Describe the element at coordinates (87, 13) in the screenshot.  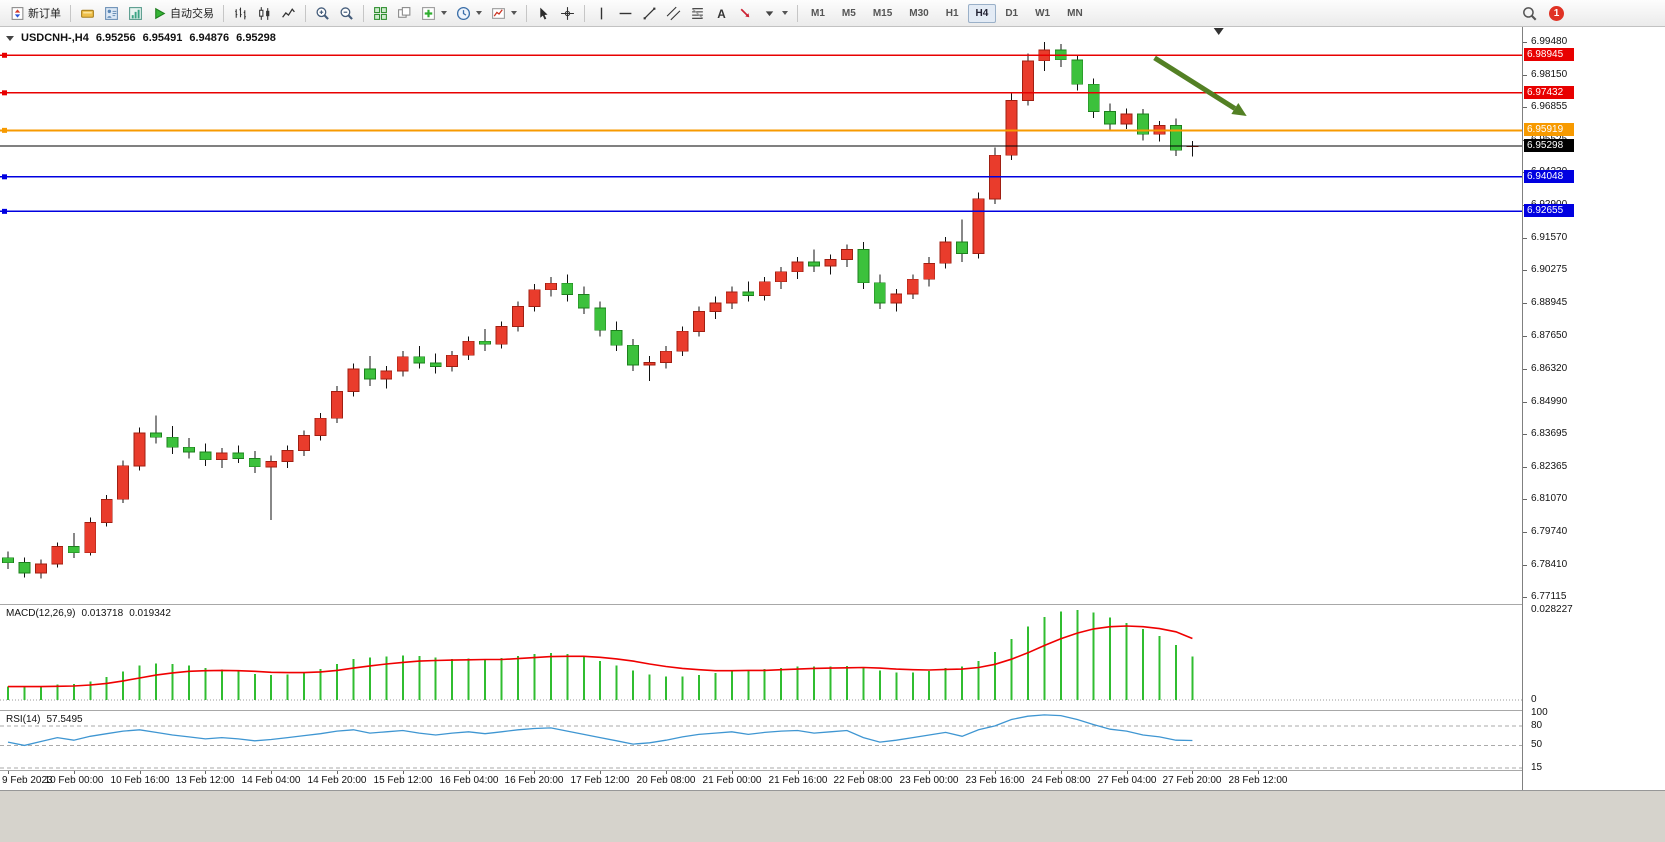
I see `metaeditor-button` at that location.